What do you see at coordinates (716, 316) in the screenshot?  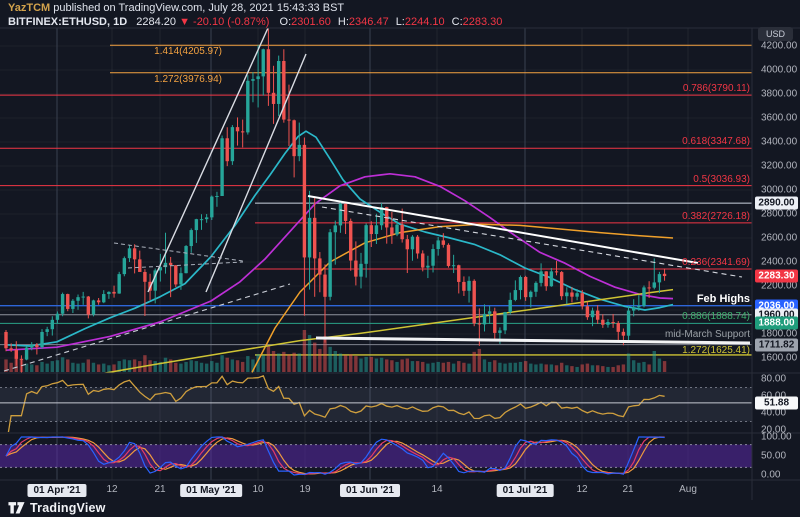 I see `annotation-label: 0.886(1888.74)` at bounding box center [716, 316].